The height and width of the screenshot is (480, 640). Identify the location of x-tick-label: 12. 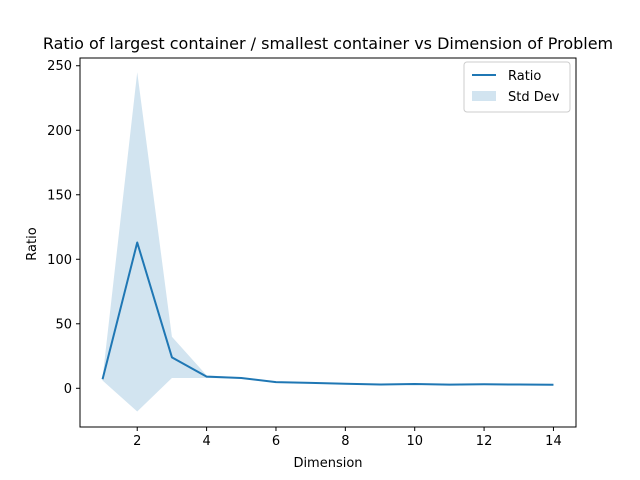
(484, 441).